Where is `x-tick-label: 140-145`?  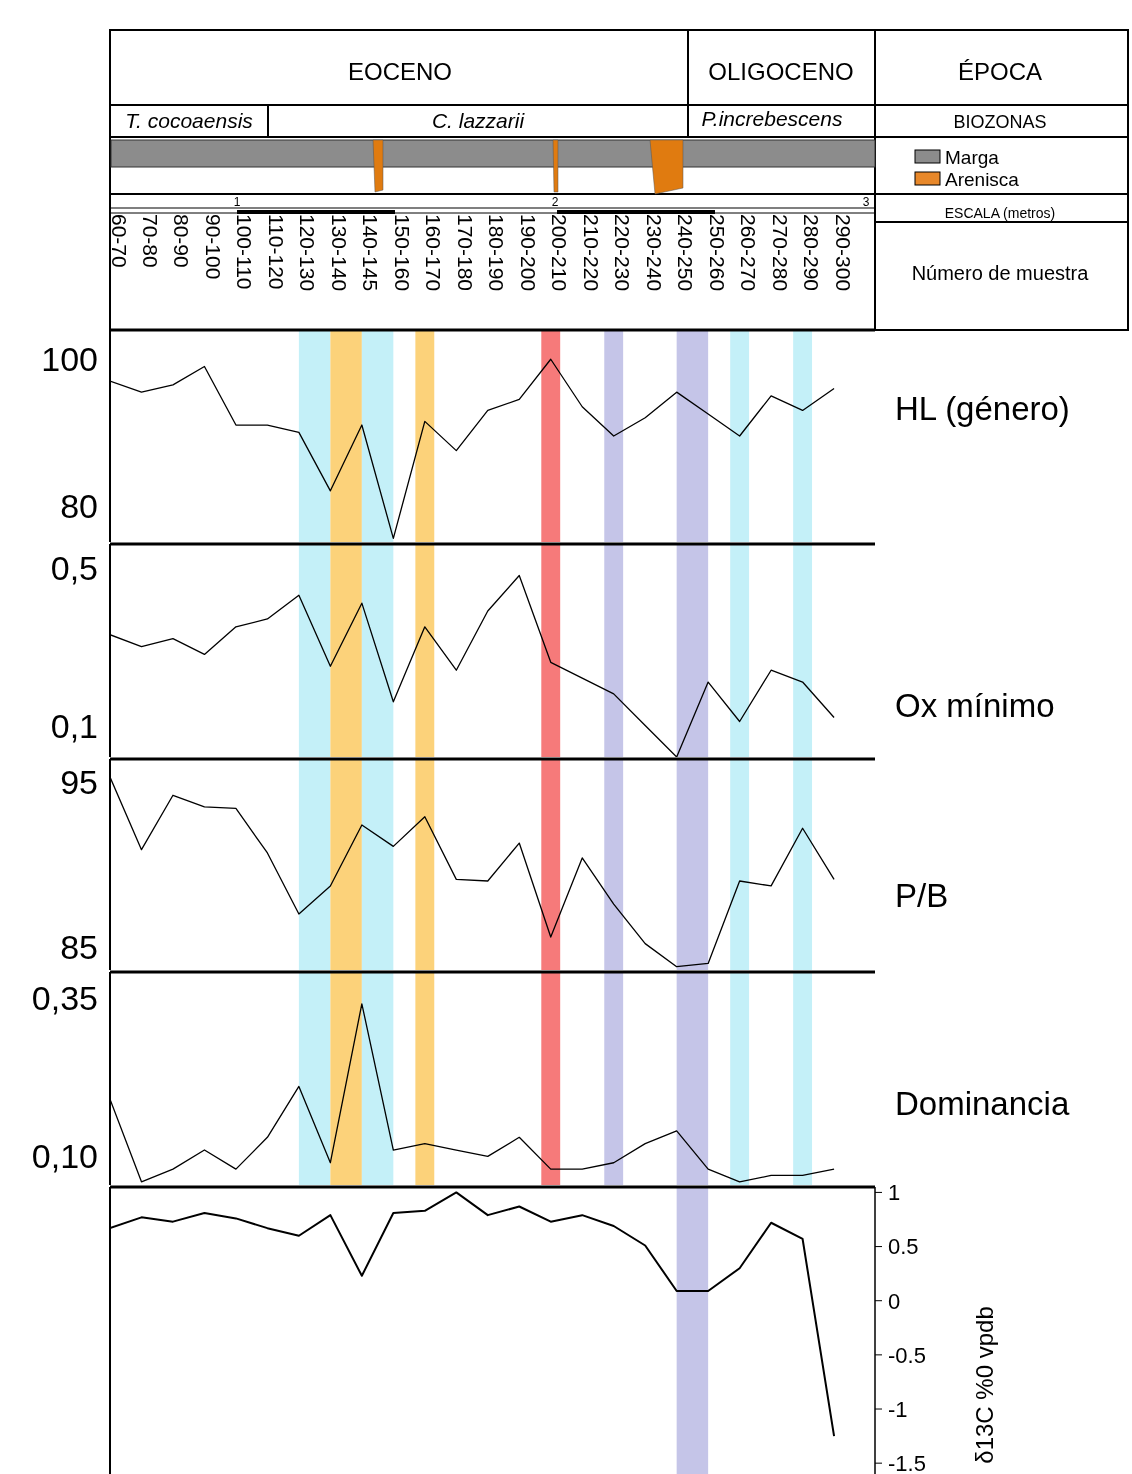 x-tick-label: 140-145 is located at coordinates (371, 253).